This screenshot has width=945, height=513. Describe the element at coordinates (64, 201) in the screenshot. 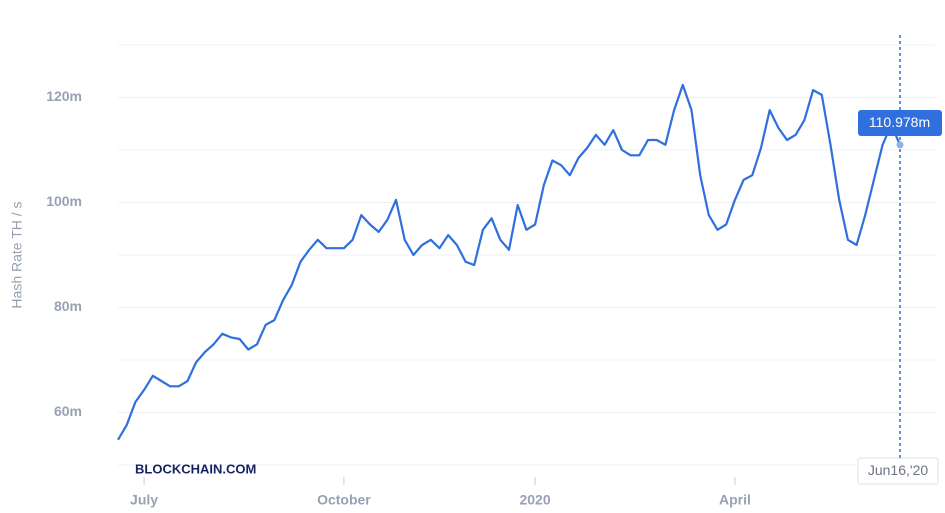

I see `y-tick-label: 100m` at that location.